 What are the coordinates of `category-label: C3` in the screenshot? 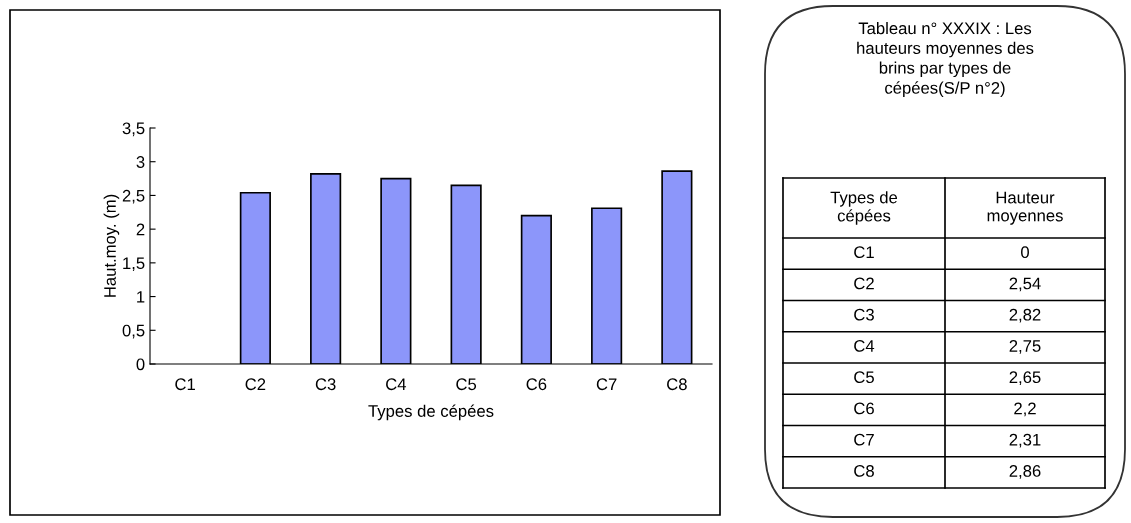 It's located at (864, 314).